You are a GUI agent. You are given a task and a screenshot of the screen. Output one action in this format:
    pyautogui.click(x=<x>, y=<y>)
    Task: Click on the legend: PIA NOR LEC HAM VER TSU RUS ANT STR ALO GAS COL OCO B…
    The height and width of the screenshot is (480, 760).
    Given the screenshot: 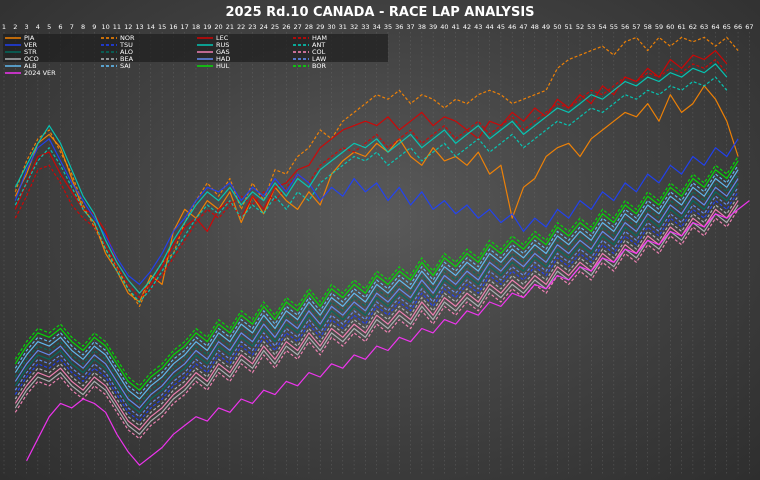 What is the action you would take?
    pyautogui.click(x=195, y=55)
    